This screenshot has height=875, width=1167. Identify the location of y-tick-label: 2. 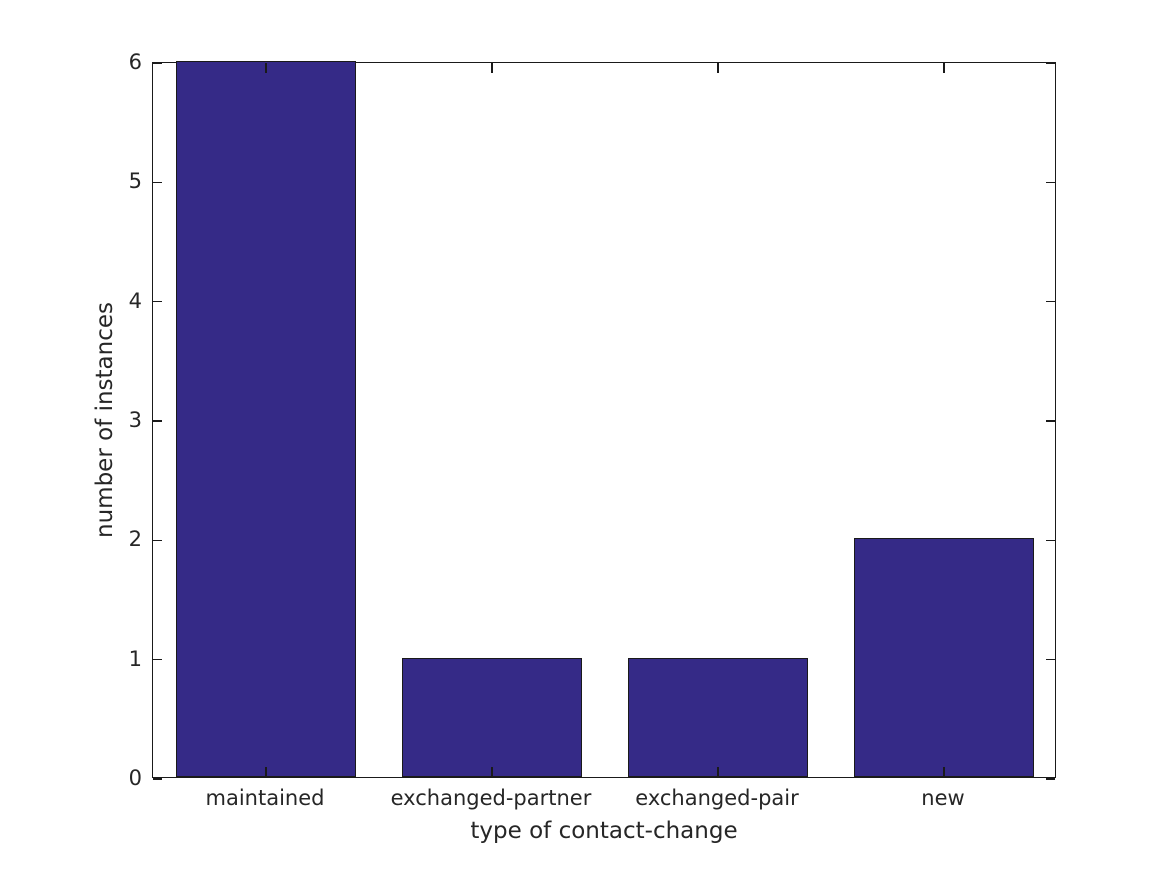
(135, 539).